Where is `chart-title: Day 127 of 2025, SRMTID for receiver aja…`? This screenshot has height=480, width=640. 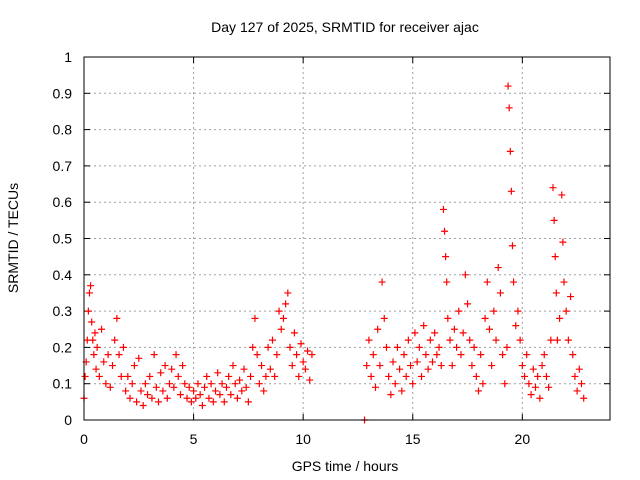 chart-title: Day 127 of 2025, SRMTID for receiver aja… is located at coordinates (345, 27).